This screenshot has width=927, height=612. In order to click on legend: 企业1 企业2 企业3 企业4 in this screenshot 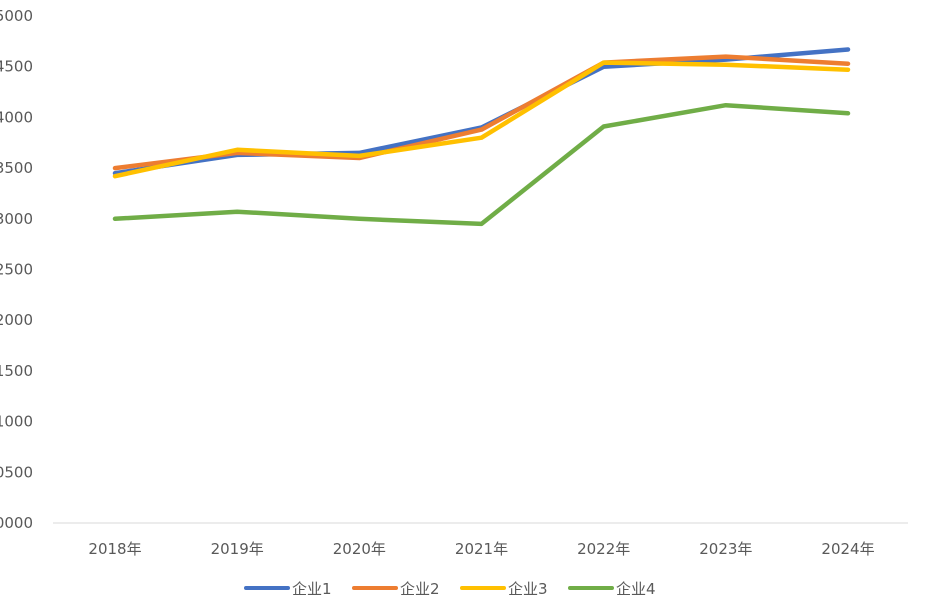, I will do `click(451, 589)`.